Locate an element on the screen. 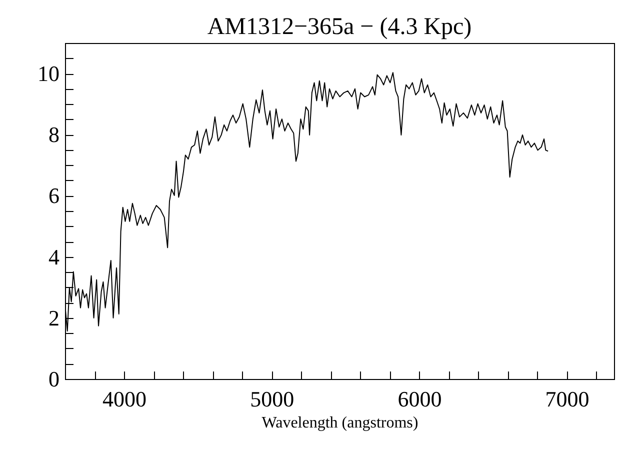  y-tick-label: 4 is located at coordinates (54, 257).